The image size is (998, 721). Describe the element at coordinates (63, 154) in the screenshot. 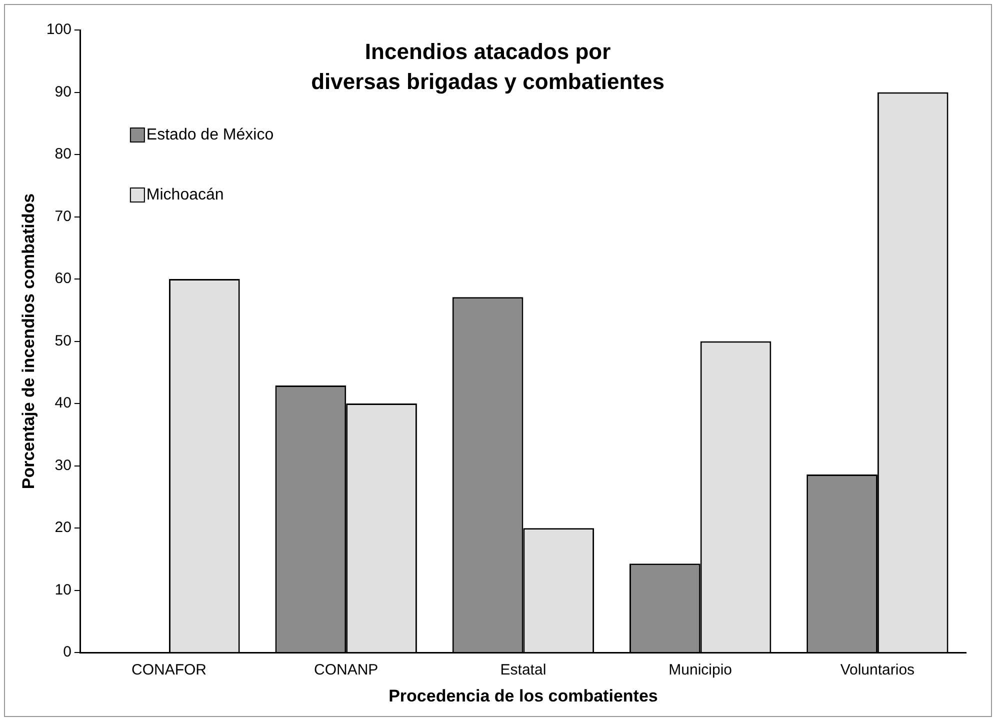

I see `y-tick-label: 80` at that location.